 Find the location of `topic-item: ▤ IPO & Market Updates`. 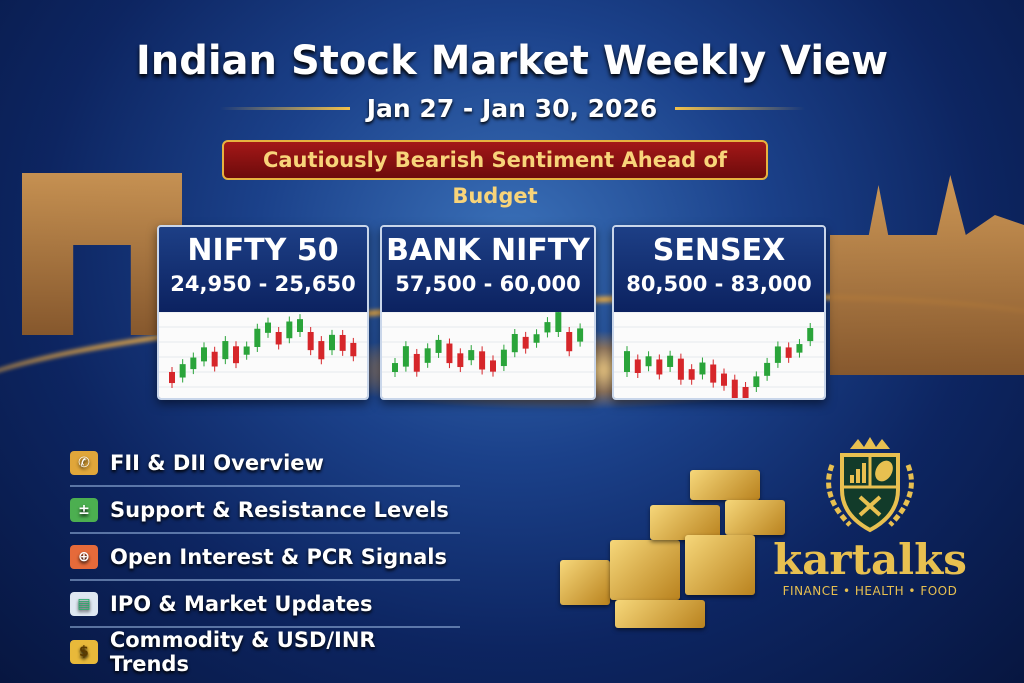

topic-item: ▤ IPO & Market Updates is located at coordinates (265, 604).